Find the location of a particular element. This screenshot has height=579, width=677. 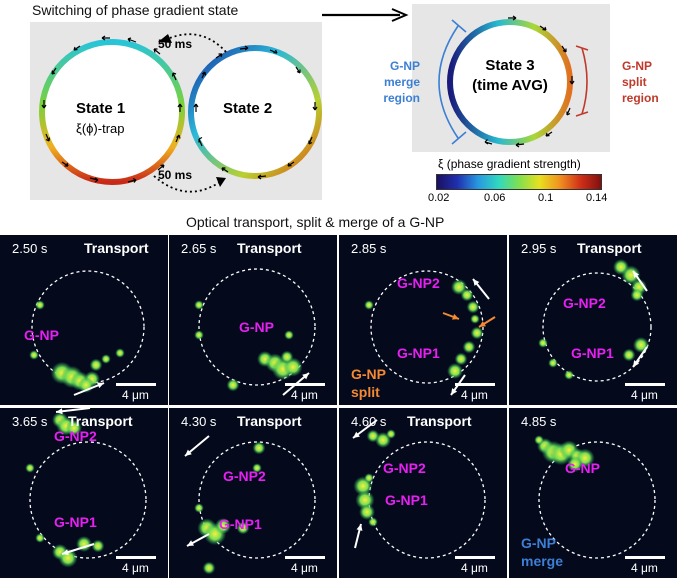

split-label-line2: split is located at coordinates (634, 82).